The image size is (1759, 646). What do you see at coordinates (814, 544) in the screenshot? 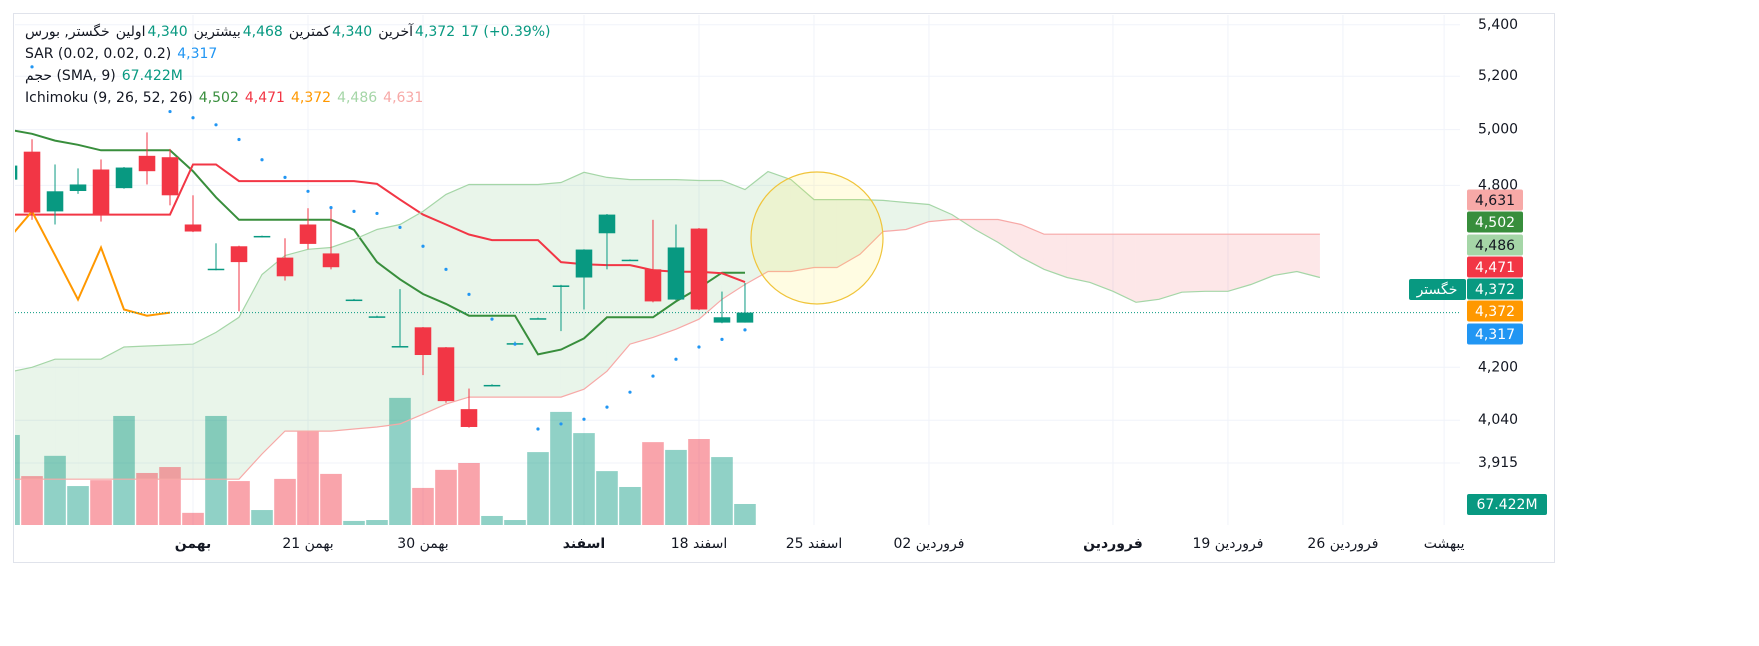
I see `x-tick-label: 25 اسفند` at bounding box center [814, 544].